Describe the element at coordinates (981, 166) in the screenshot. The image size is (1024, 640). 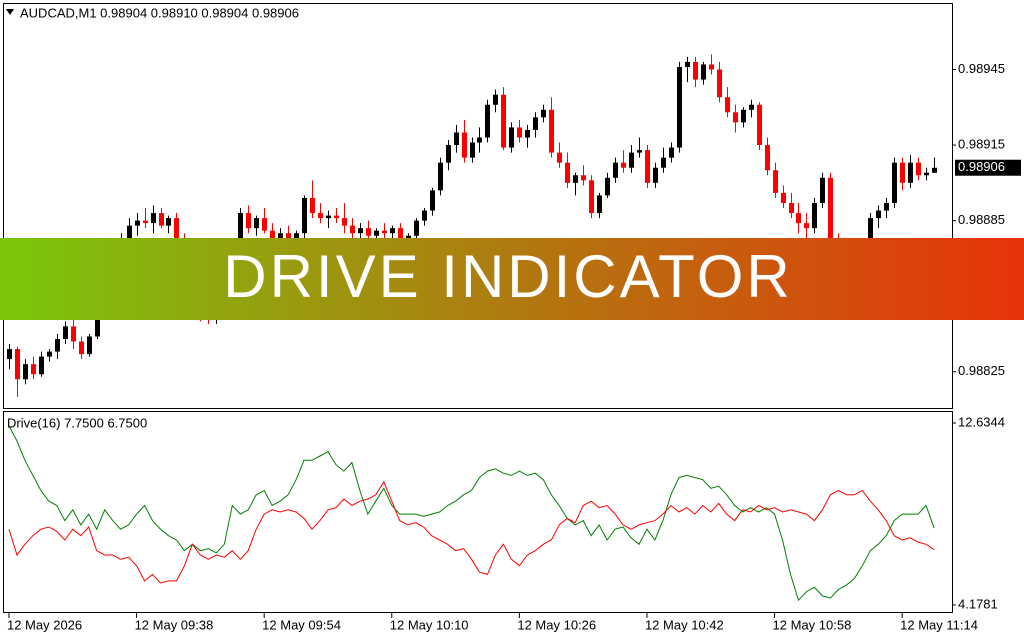
I see `current-price-label: 0.98906` at that location.